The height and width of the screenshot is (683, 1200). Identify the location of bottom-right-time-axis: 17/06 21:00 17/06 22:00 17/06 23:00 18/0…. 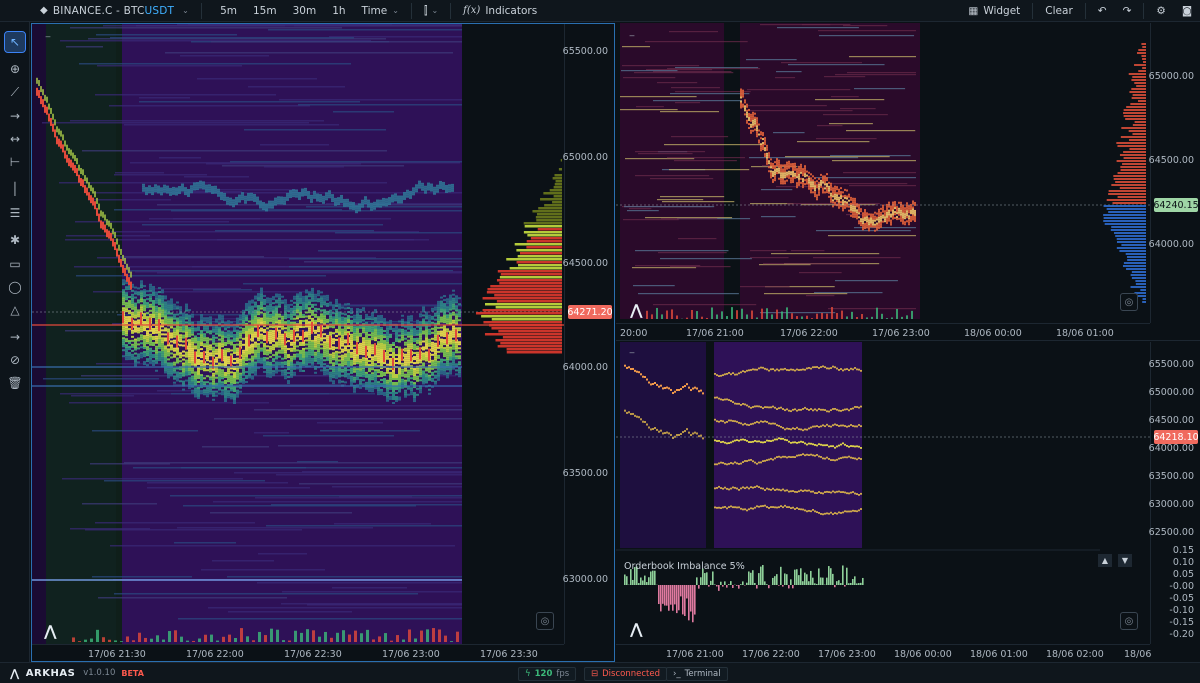
(883, 653).